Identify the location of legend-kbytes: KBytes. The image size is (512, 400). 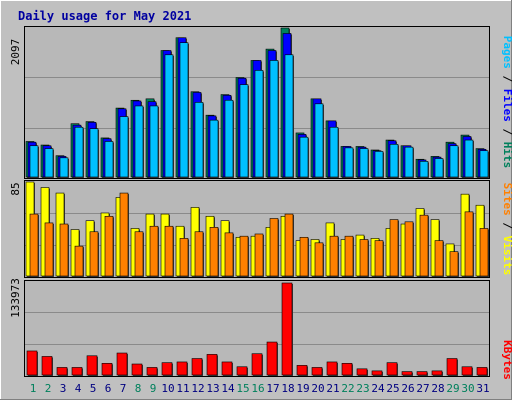
(506, 360).